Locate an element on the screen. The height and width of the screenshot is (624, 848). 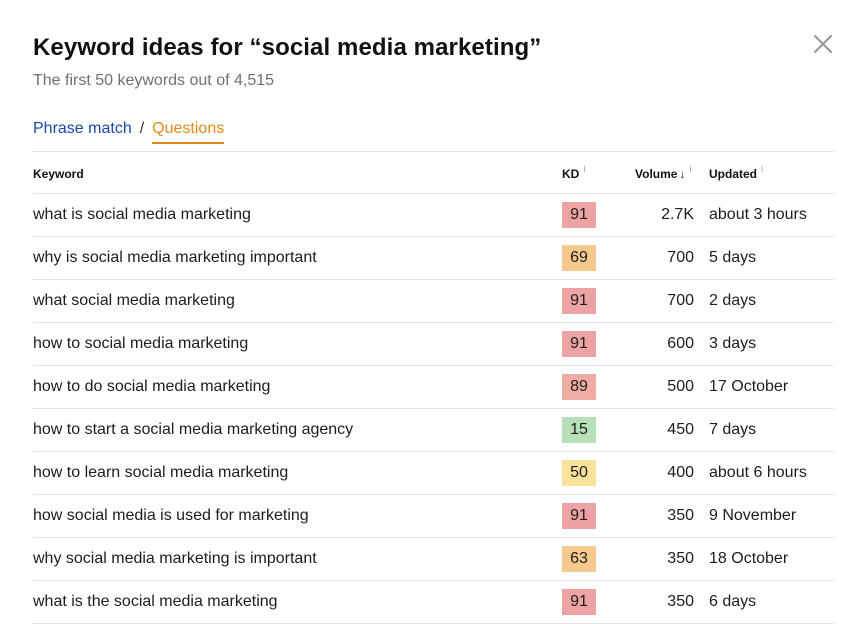
updated-value: 17 October is located at coordinates (749, 386).